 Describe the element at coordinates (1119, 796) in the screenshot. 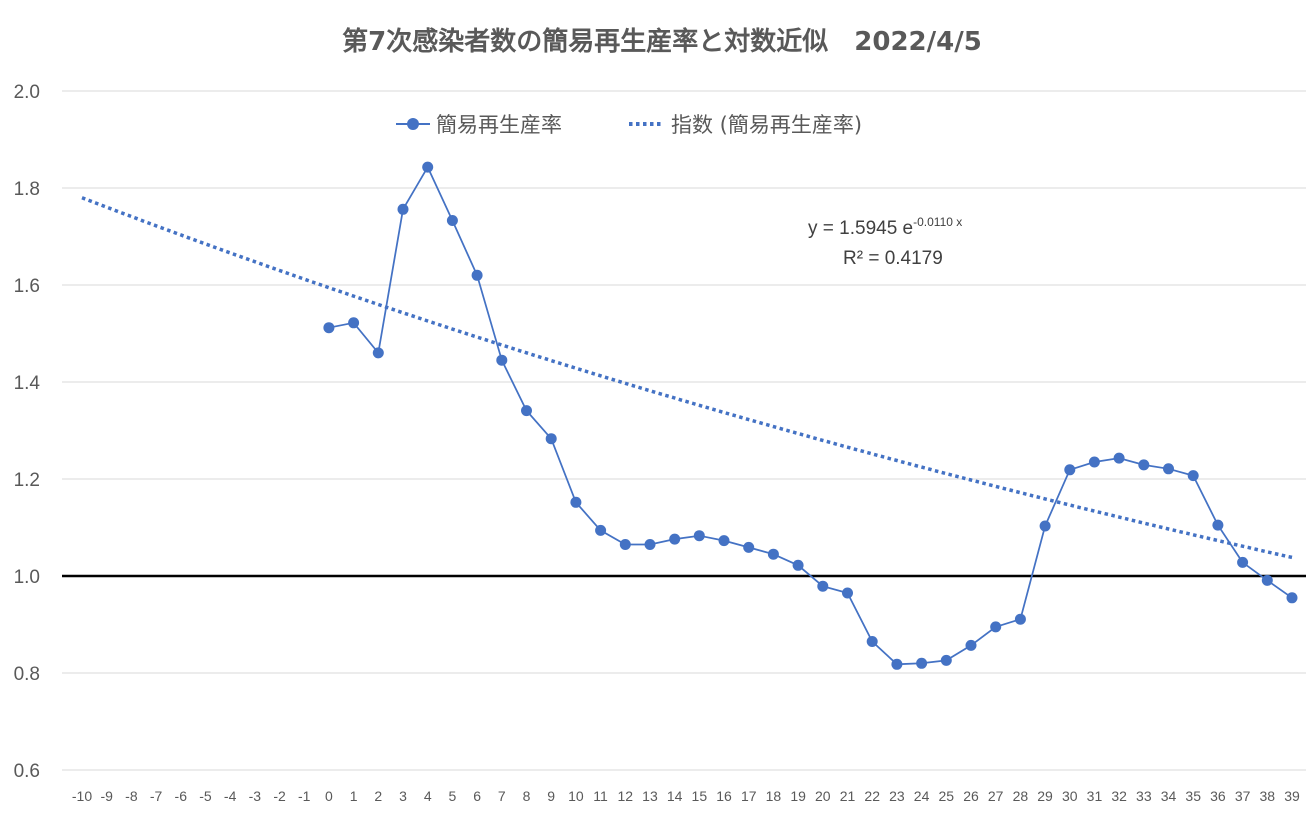

I see `x-tick-label: 32` at that location.